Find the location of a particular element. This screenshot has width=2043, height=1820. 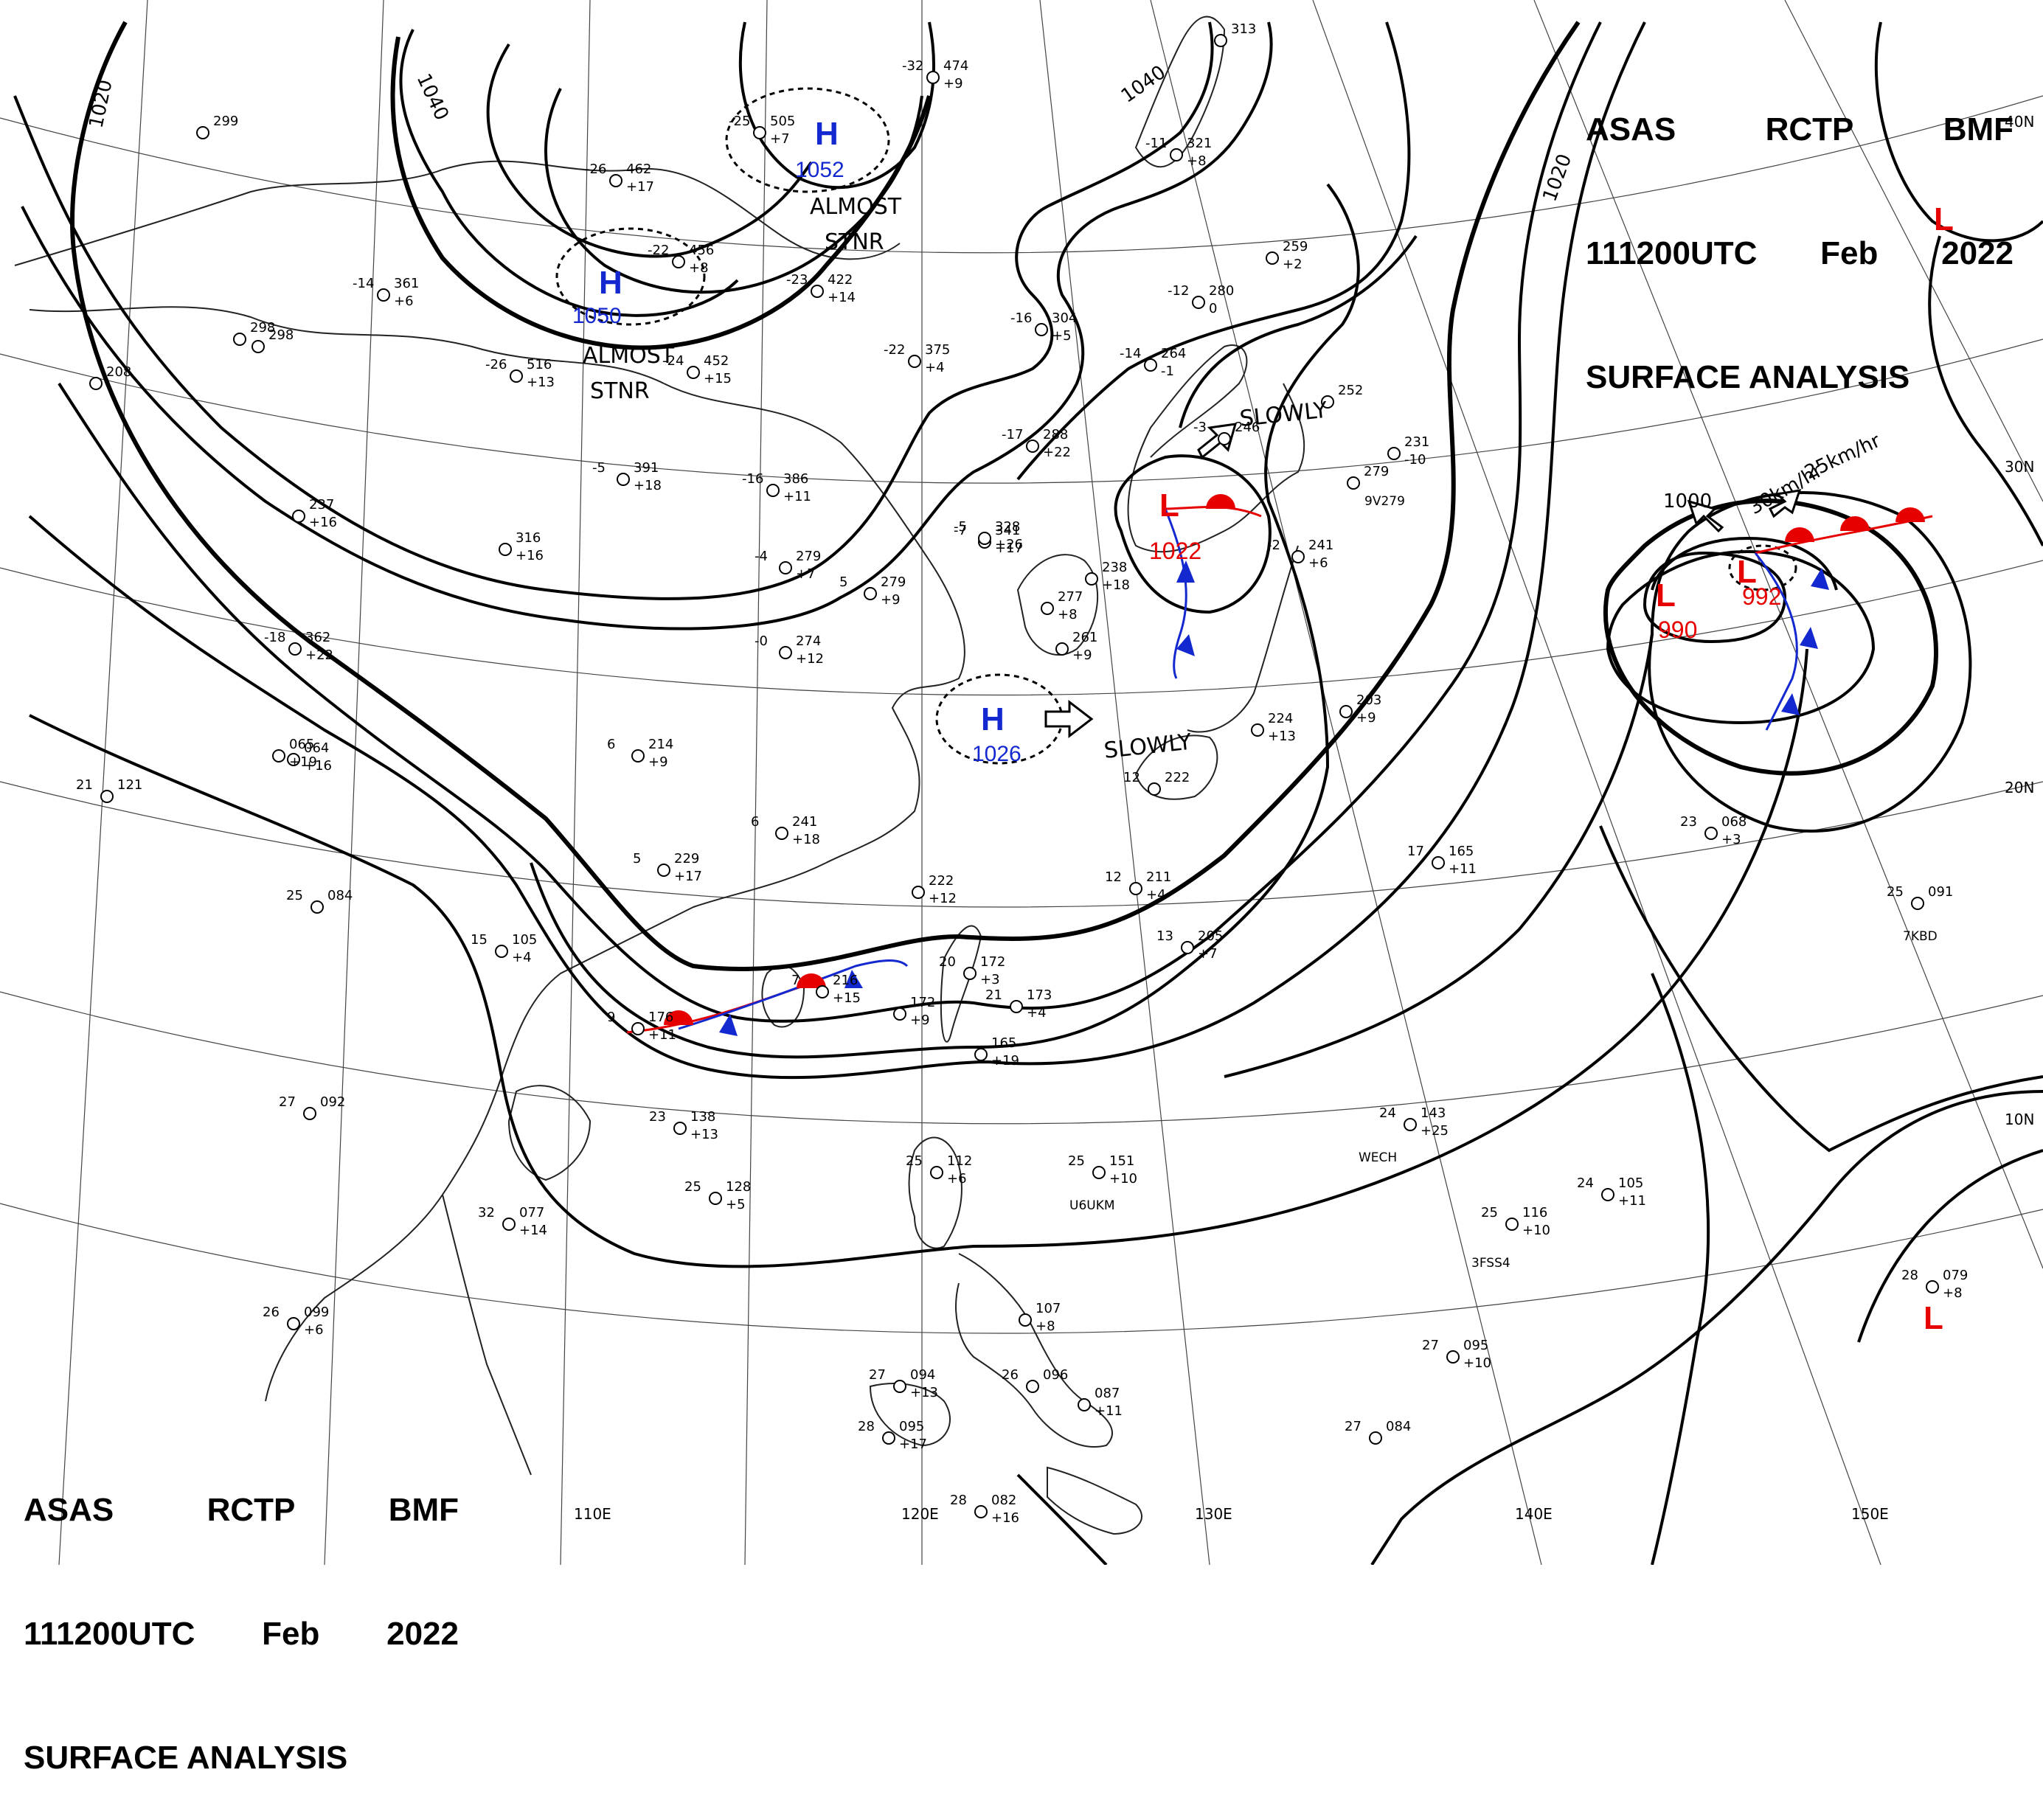

station-pressure: 279 is located at coordinates (808, 556).